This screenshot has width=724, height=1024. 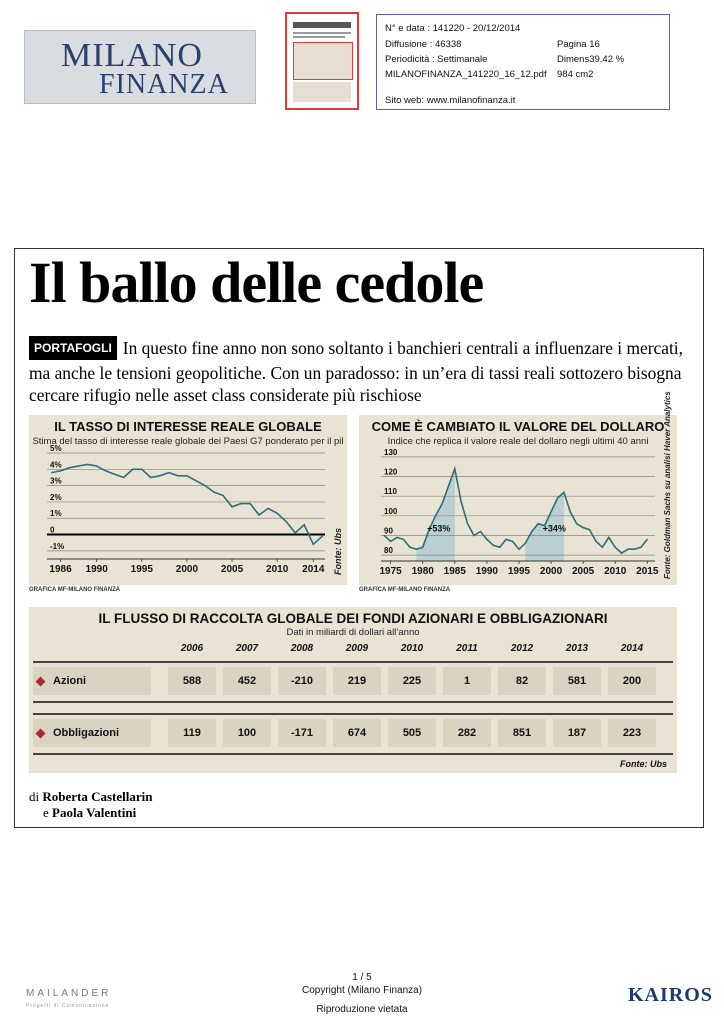 I want to click on table-row: Azioni 588 452 -210 219 225 1 82 581 200, so click(x=353, y=682).